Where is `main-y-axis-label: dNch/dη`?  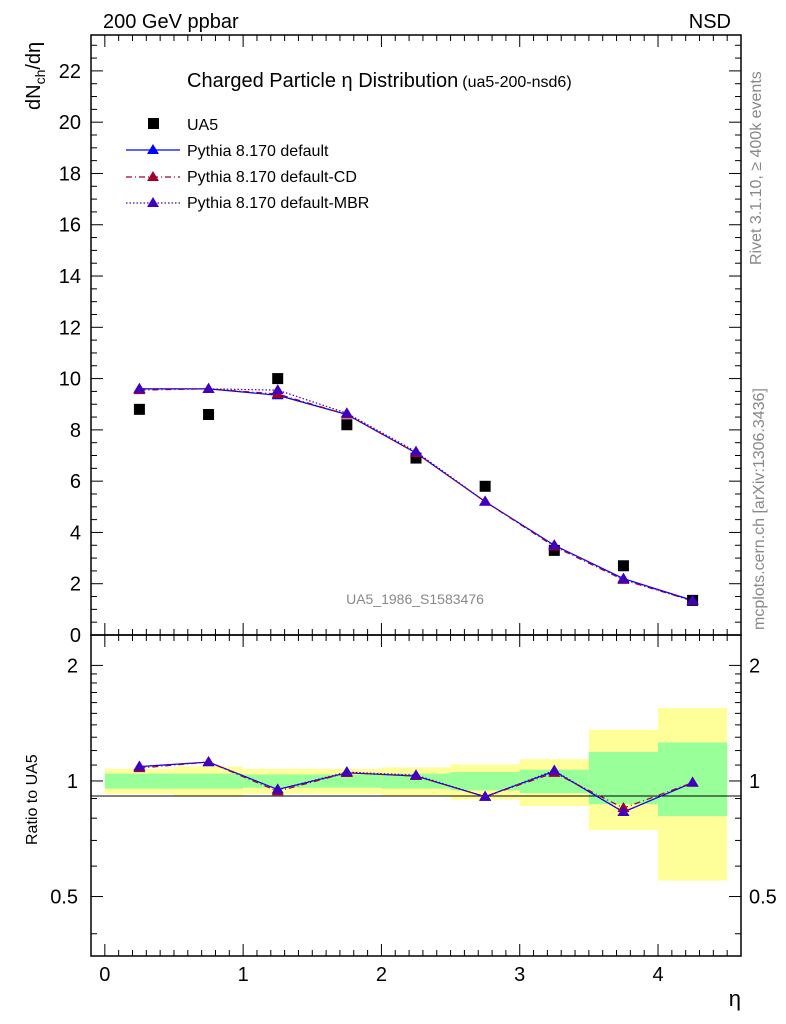
main-y-axis-label: dNch/dη is located at coordinates (35, 76).